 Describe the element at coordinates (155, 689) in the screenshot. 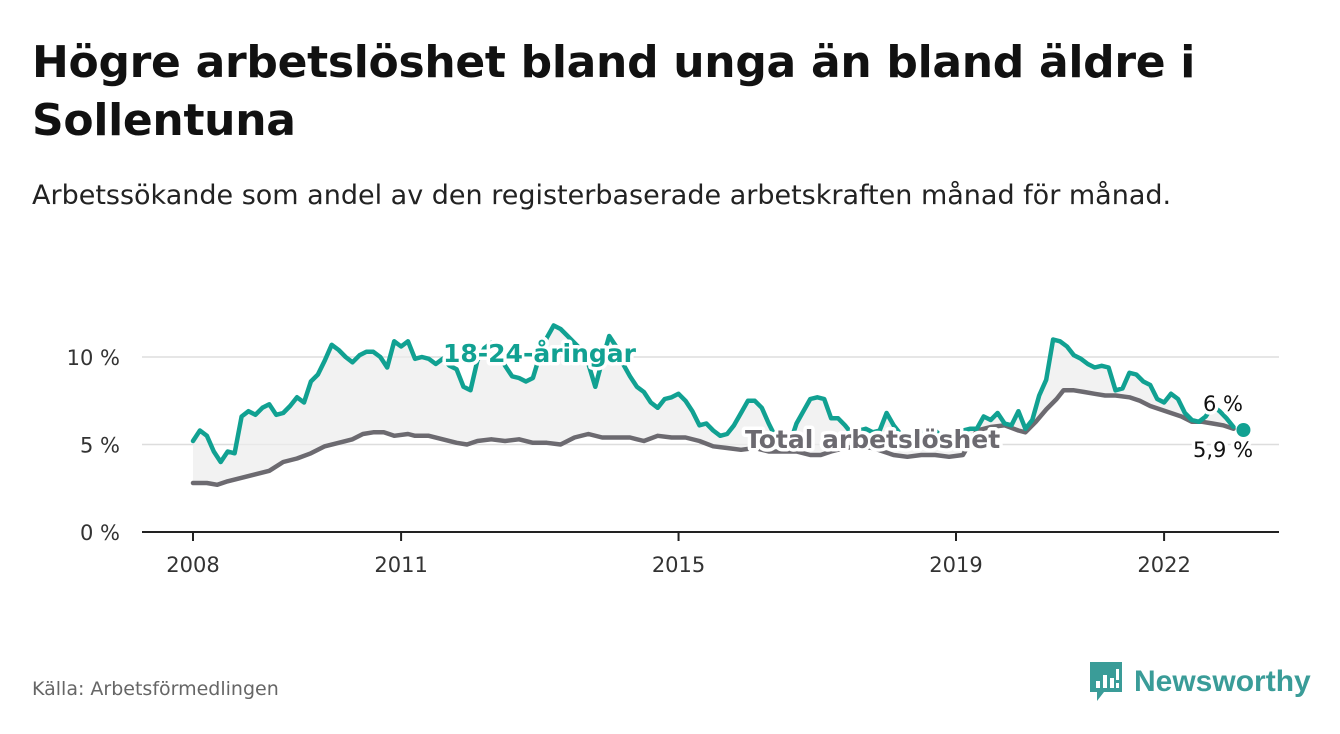

I see `source-note: Källa: Arbetsförmedlingen` at that location.